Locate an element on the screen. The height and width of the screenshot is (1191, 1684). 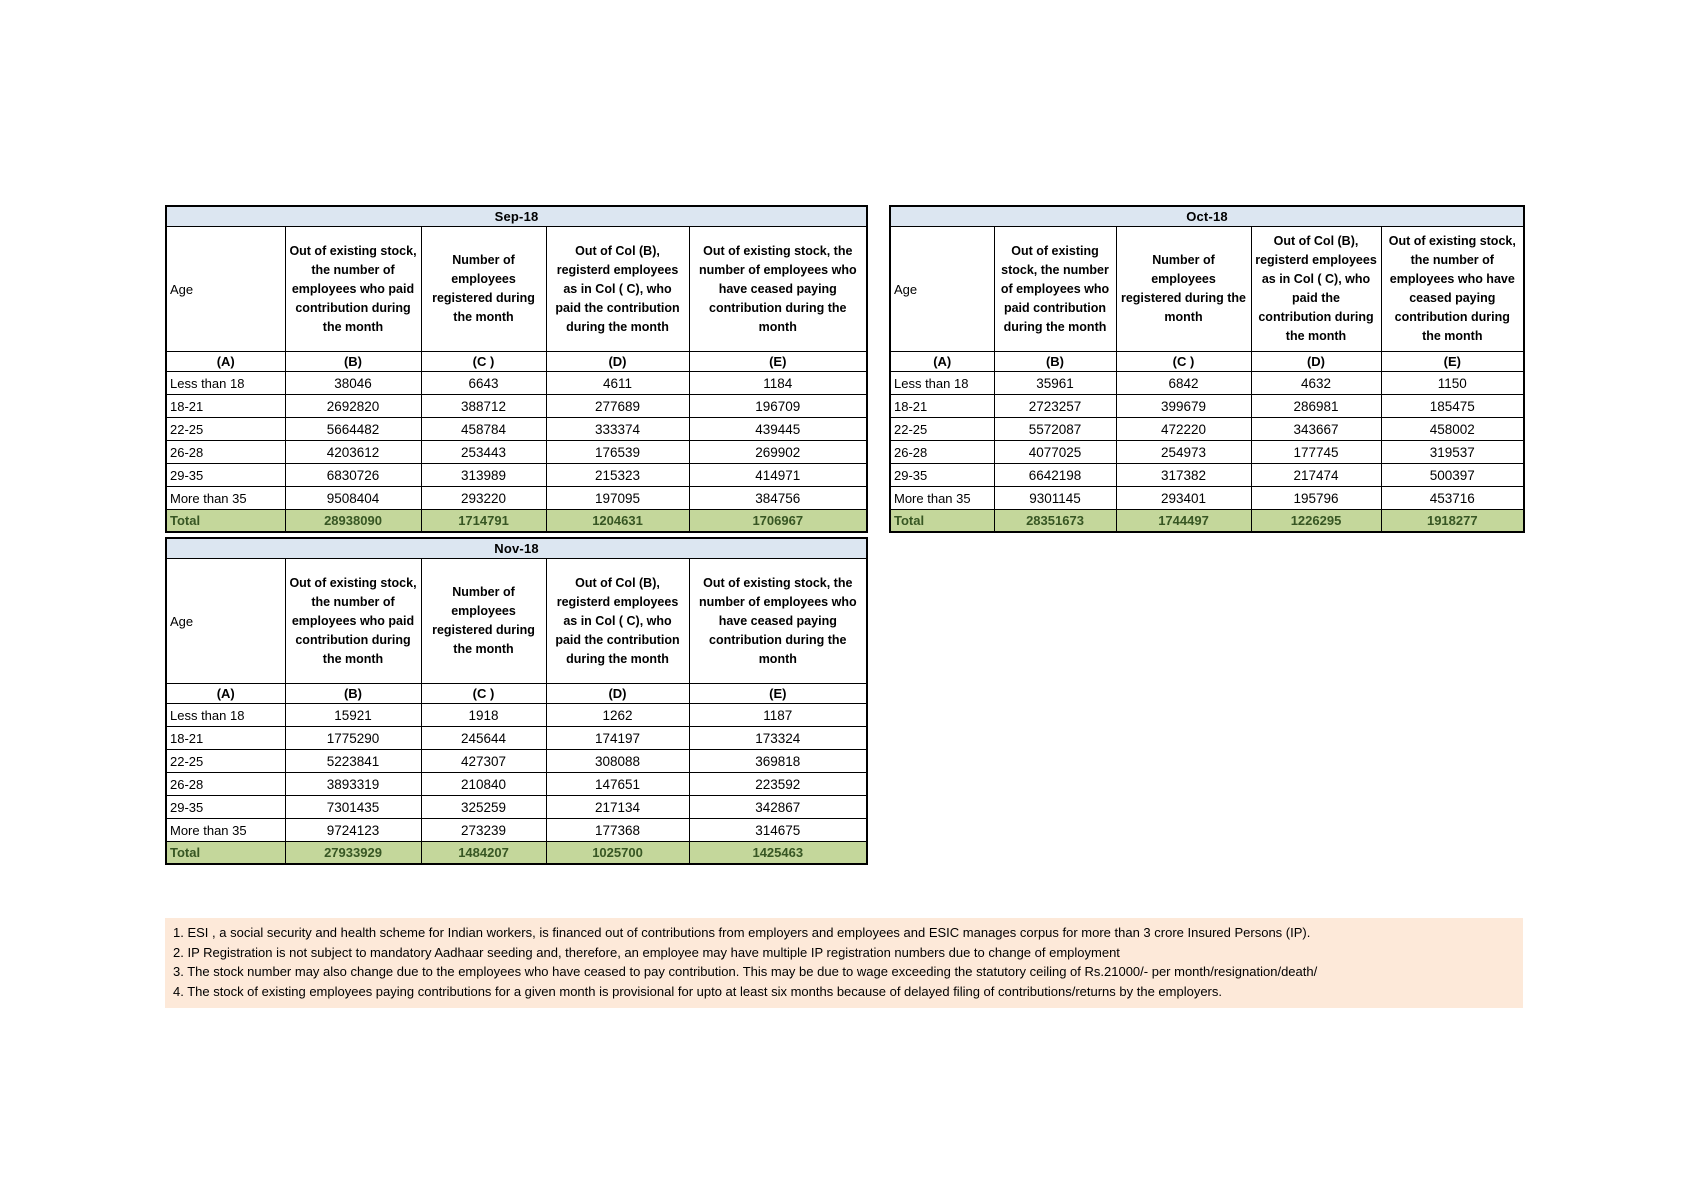
cell-b: 9508404 is located at coordinates (353, 498).